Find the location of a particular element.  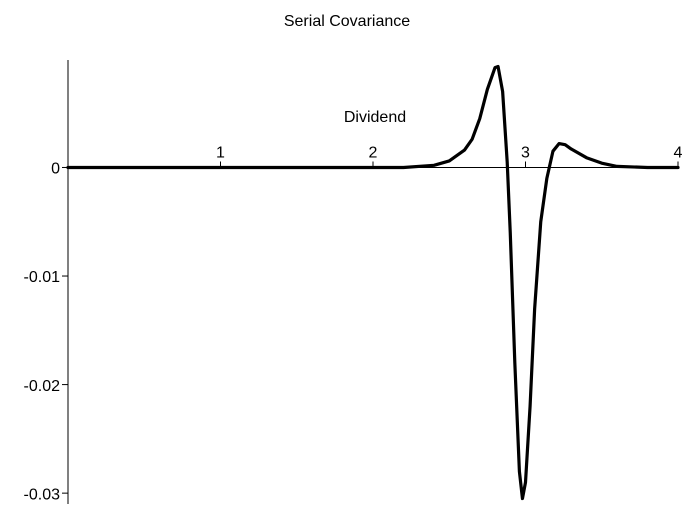

x-tick-label: 1 is located at coordinates (220, 153).